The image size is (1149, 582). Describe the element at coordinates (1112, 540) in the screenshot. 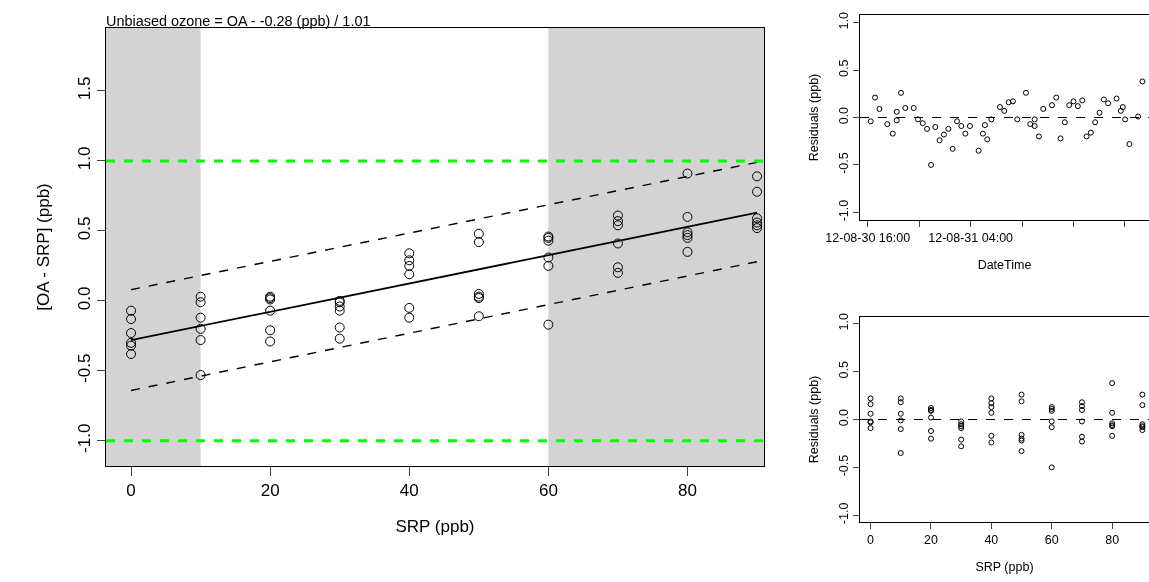

I see `x-tick-label: 80` at that location.